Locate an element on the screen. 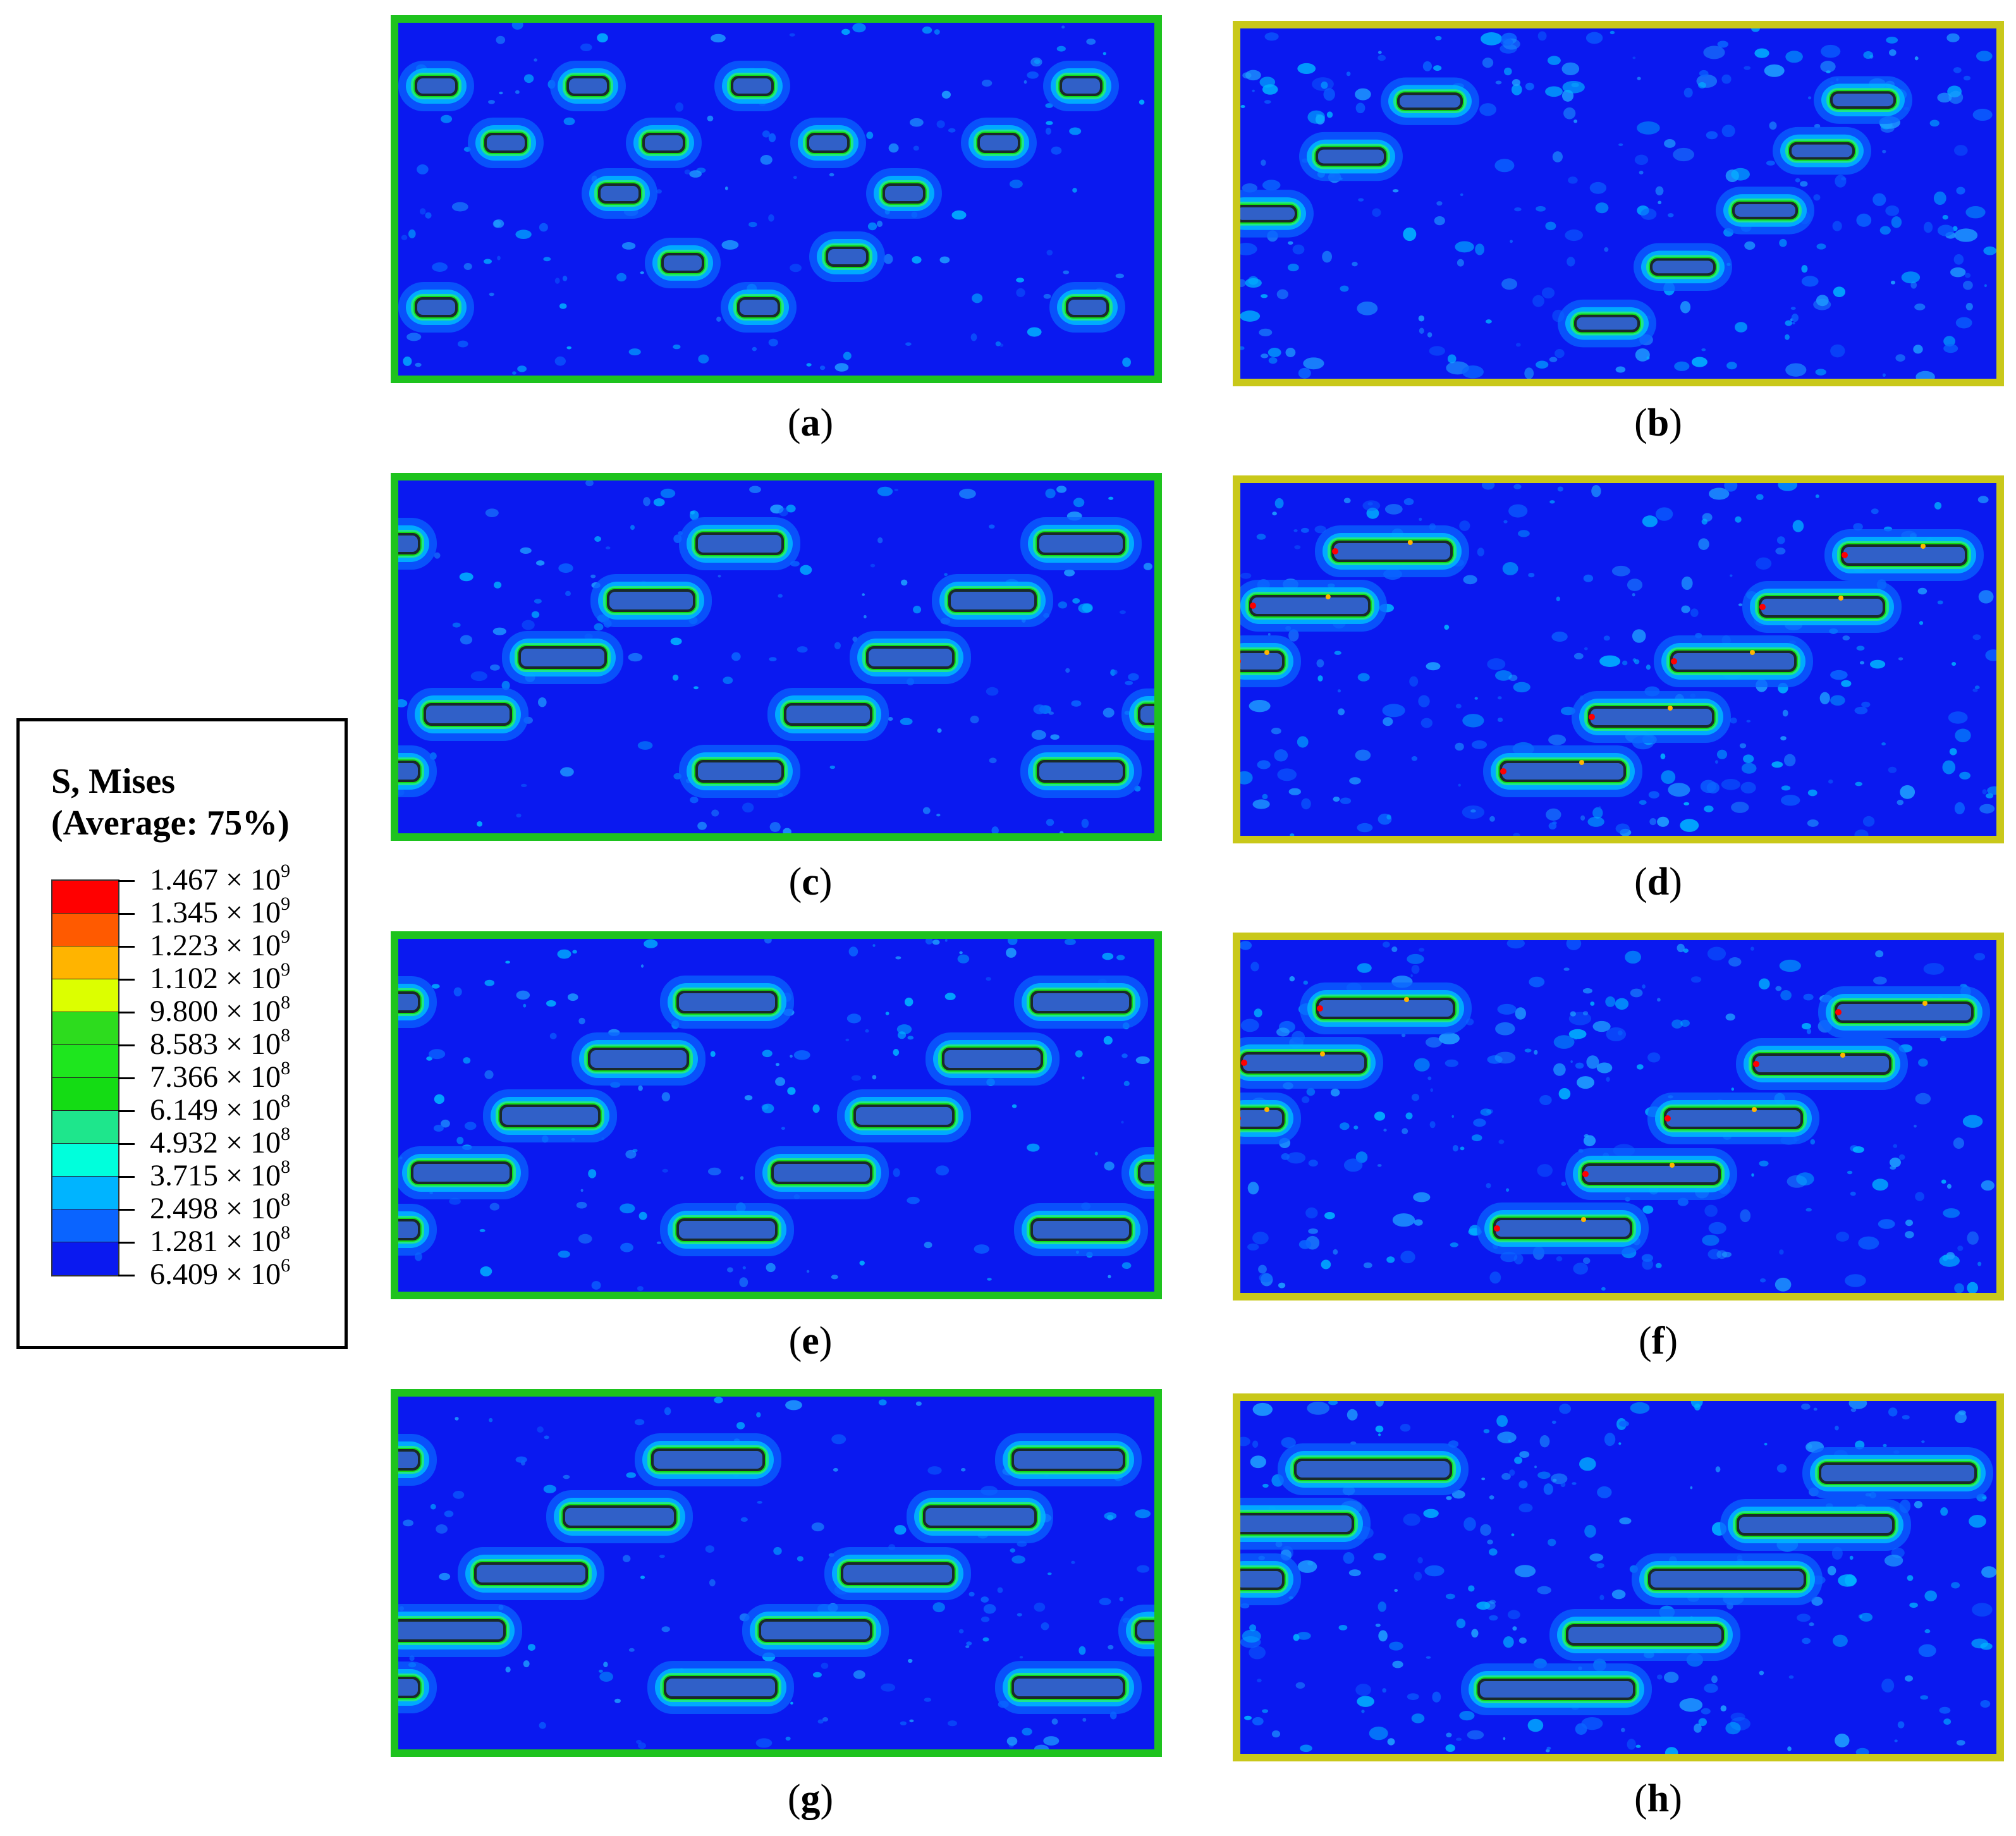 Image resolution: width=2016 pixels, height=1836 pixels. caption-d: (d) is located at coordinates (1658, 881).